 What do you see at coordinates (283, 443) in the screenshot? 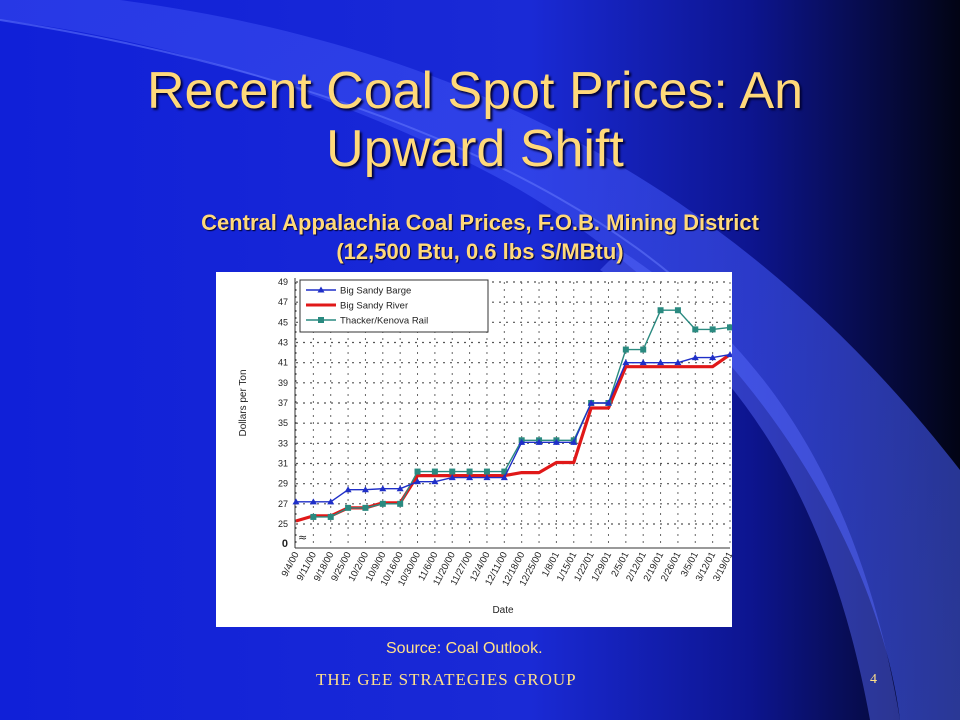
I see `y-tick-label: 33` at bounding box center [283, 443].